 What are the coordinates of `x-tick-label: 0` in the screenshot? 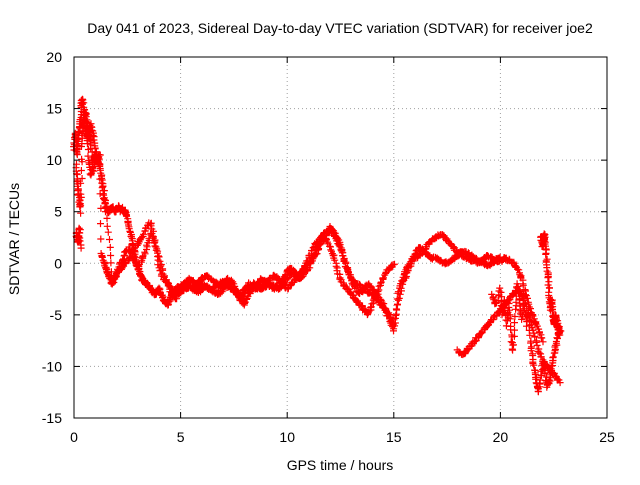 It's located at (74, 437).